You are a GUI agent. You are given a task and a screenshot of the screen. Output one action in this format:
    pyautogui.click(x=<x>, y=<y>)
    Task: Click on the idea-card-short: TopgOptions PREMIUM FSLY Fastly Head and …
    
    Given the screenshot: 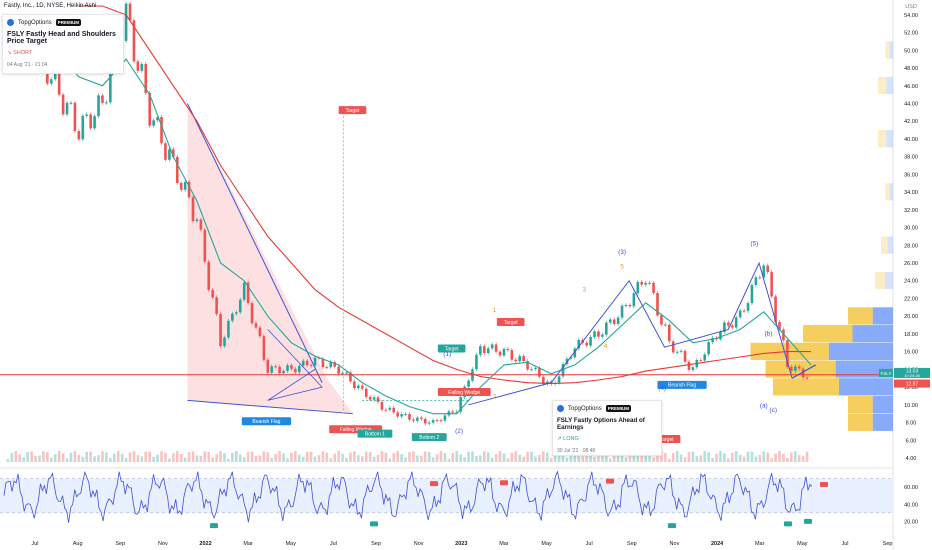 What is the action you would take?
    pyautogui.click(x=63, y=44)
    